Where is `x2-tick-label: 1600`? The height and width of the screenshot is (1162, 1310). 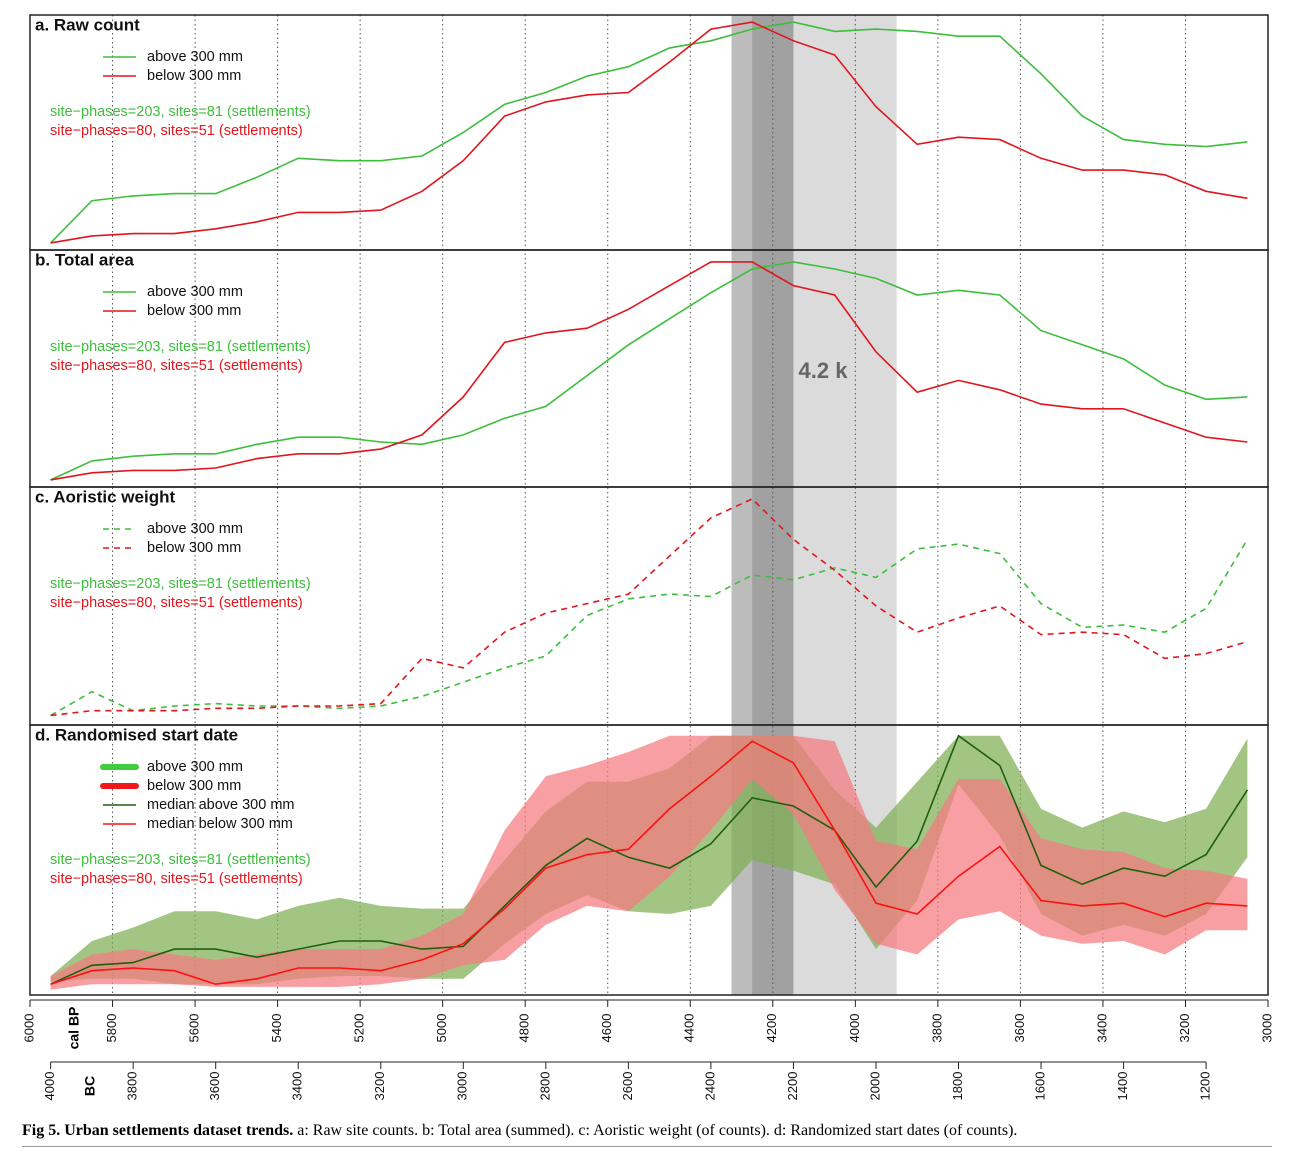
x2-tick-label: 1600 is located at coordinates (1039, 1086).